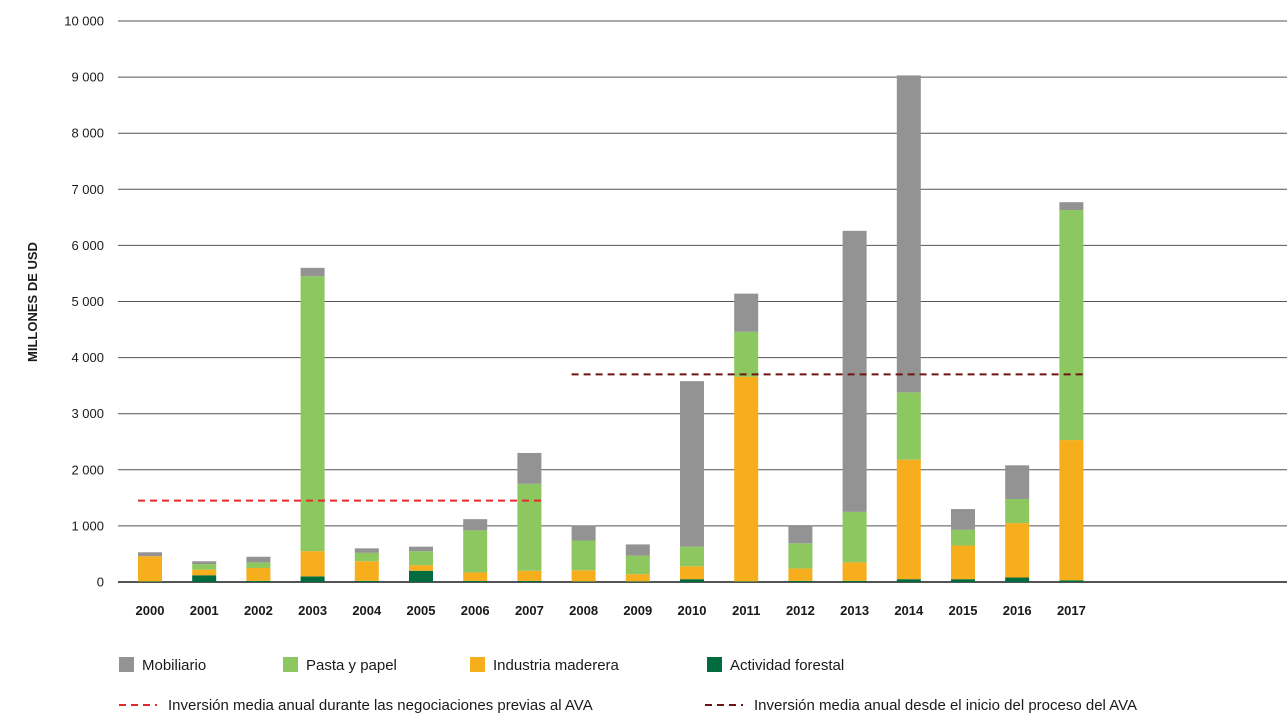 The width and height of the screenshot is (1287, 722). I want to click on x-tick-label: 2017, so click(1071, 610).